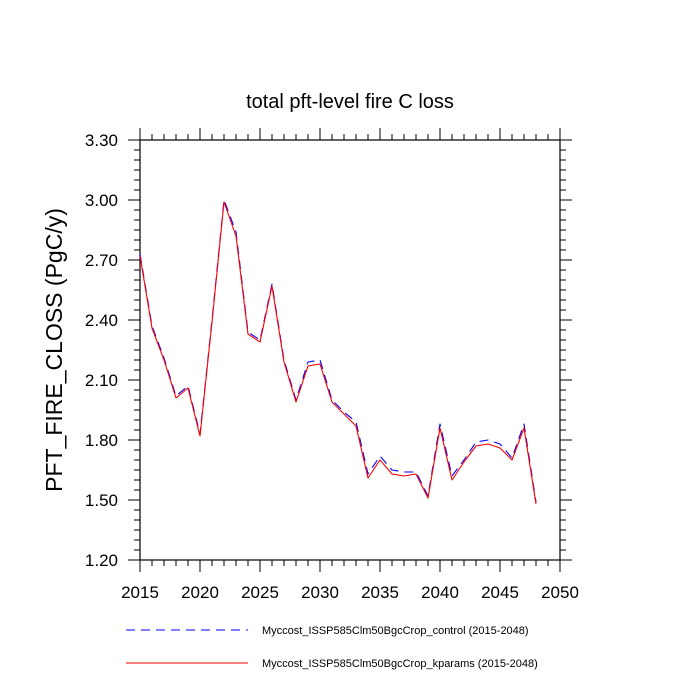 The width and height of the screenshot is (700, 700). I want to click on y-tick-label: 2.70, so click(101, 260).